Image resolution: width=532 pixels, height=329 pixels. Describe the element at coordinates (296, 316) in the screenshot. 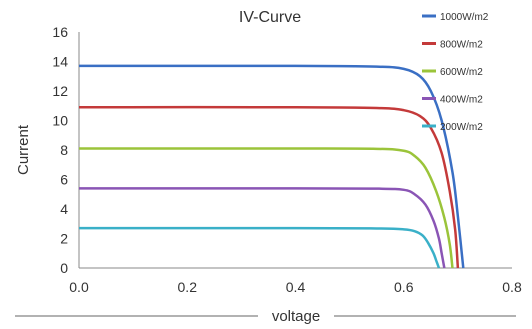

I see `x-axis-label: voltage` at that location.